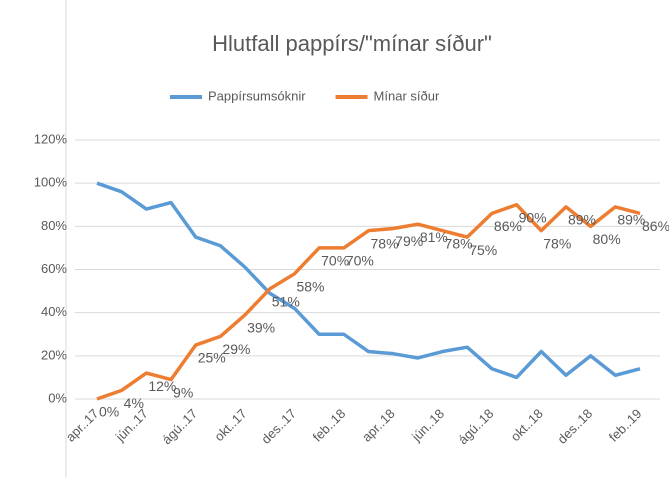 The height and width of the screenshot is (478, 669). Describe the element at coordinates (434, 237) in the screenshot. I see `data-label: 81%` at that location.